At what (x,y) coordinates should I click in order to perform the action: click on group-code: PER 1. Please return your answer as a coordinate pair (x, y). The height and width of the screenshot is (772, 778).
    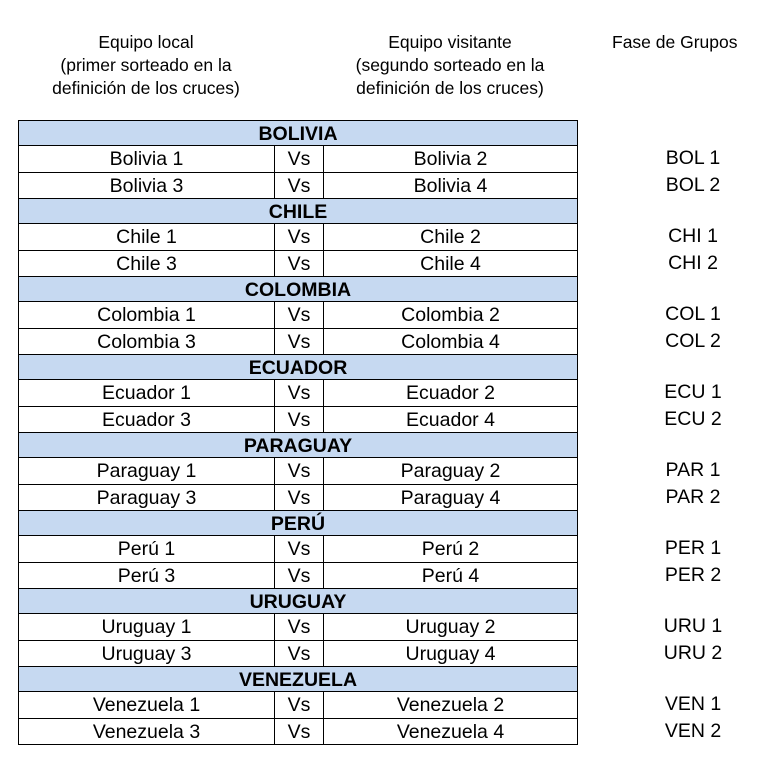
    Looking at the image, I should click on (693, 548).